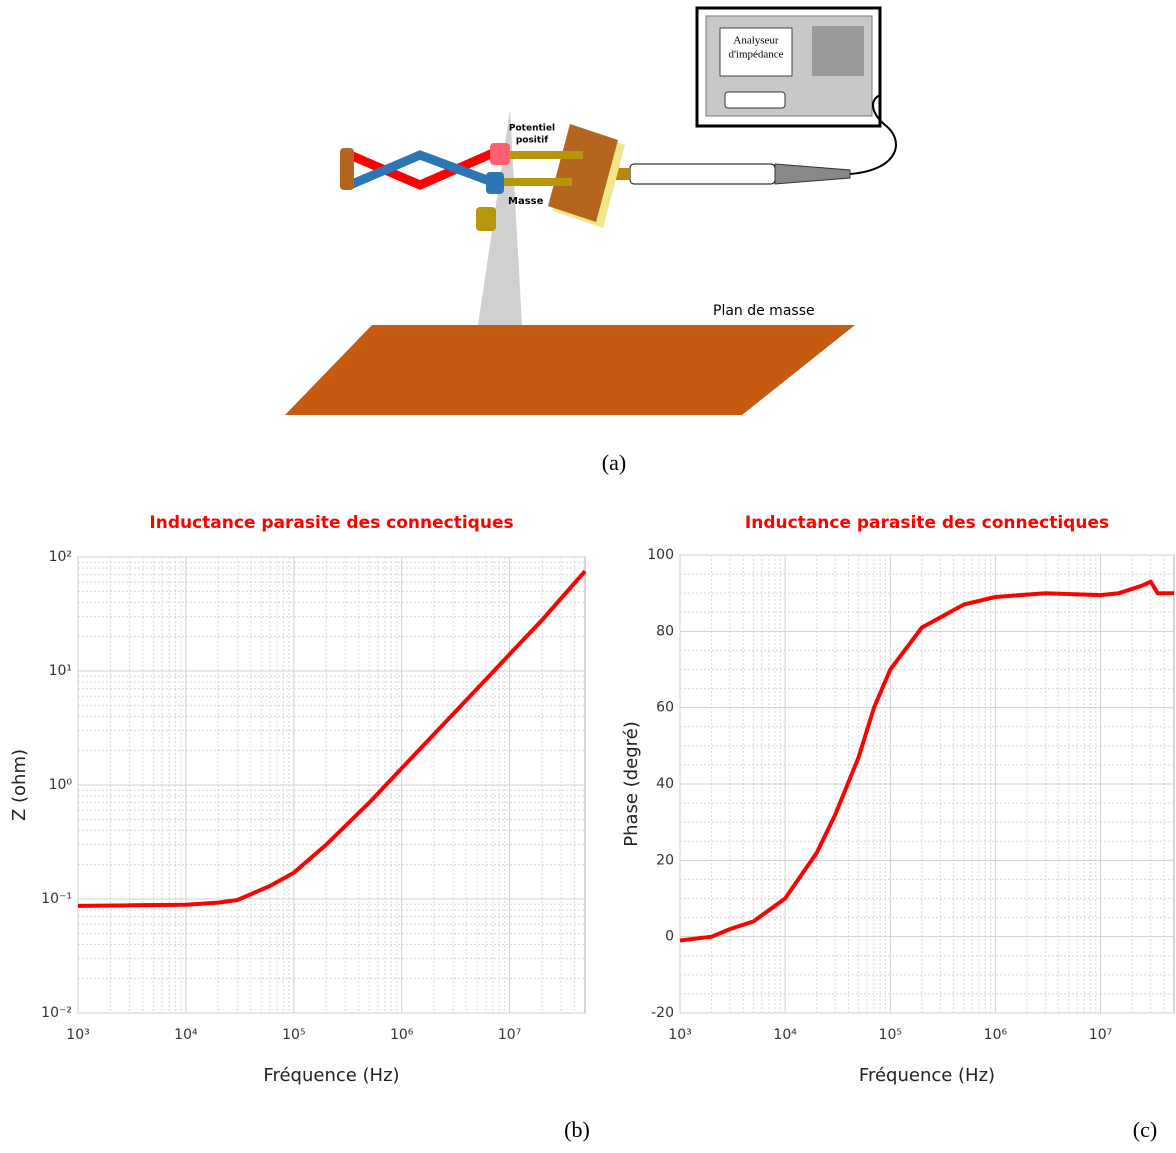 The height and width of the screenshot is (1153, 1176). What do you see at coordinates (500, 217) in the screenshot?
I see `stand` at bounding box center [500, 217].